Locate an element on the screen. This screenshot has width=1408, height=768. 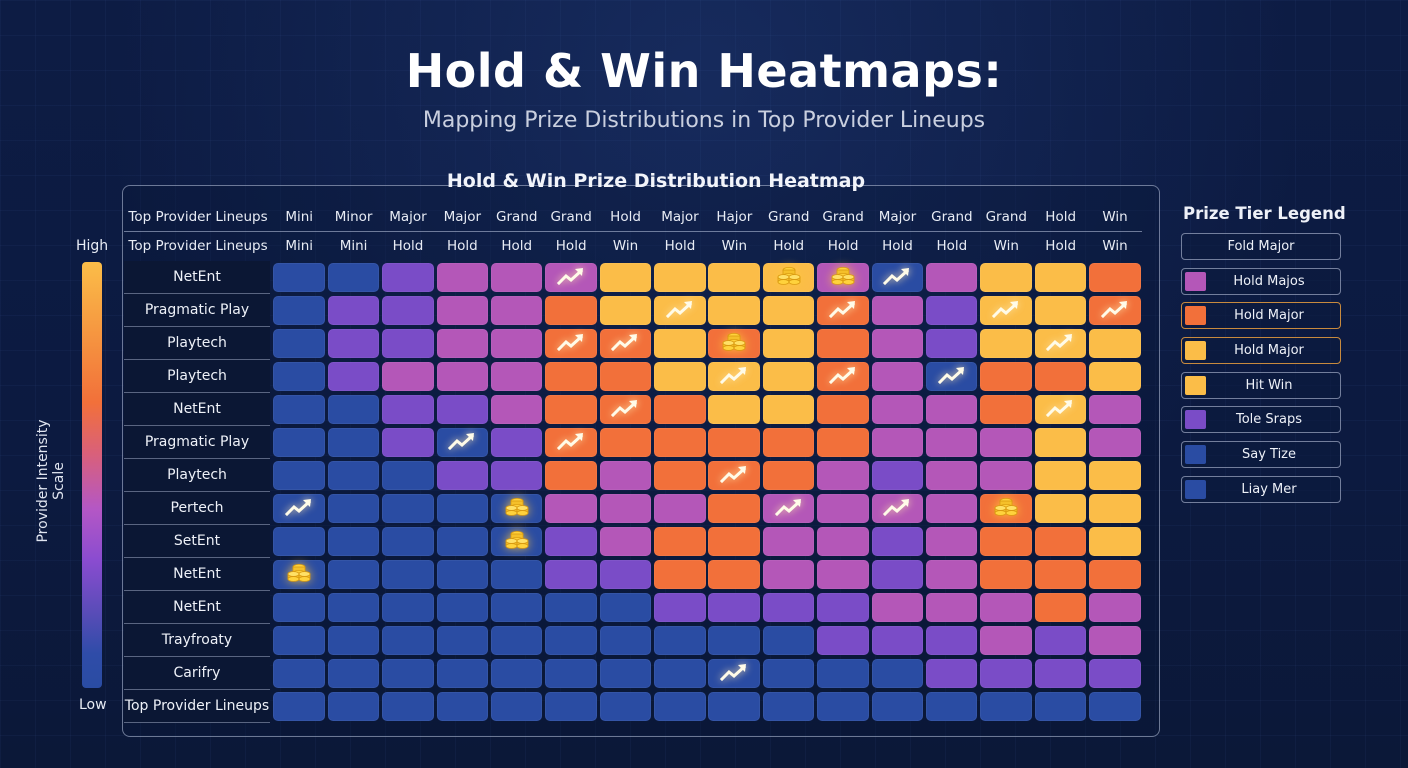
legend-item: Hold Majos is located at coordinates (1261, 281).